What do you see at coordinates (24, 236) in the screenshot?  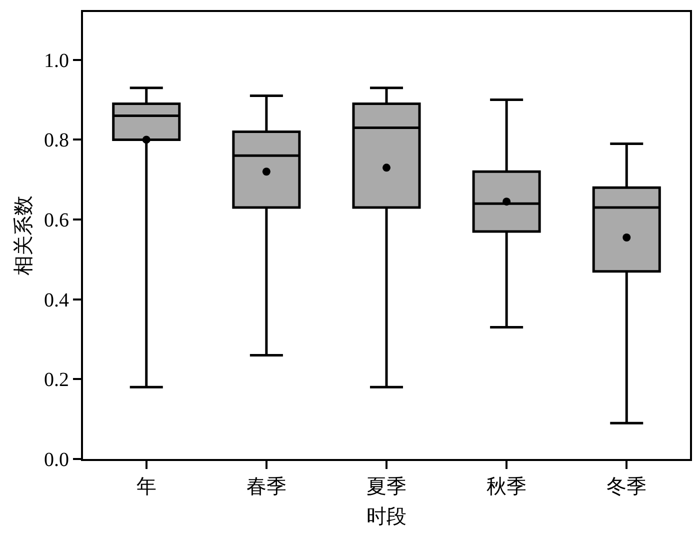 I see `y-axis-title: 相关系数` at bounding box center [24, 236].